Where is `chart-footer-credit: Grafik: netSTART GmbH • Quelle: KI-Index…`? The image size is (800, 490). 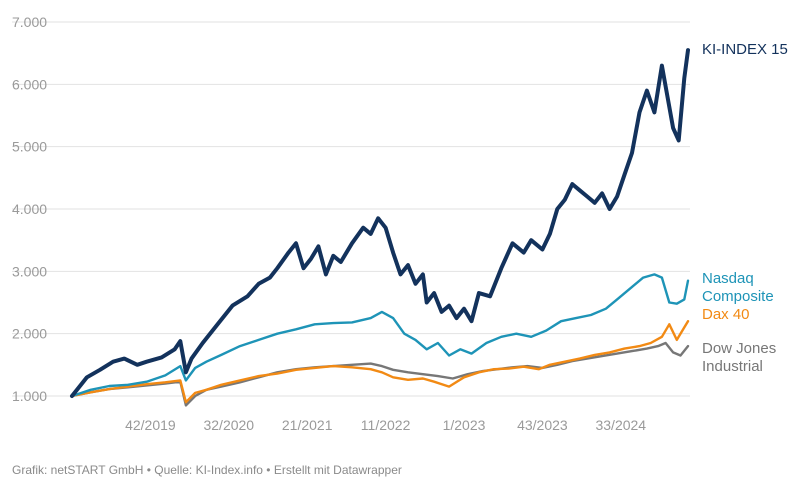 chart-footer-credit: Grafik: netSTART GmbH • Quelle: KI-Index… is located at coordinates (207, 470).